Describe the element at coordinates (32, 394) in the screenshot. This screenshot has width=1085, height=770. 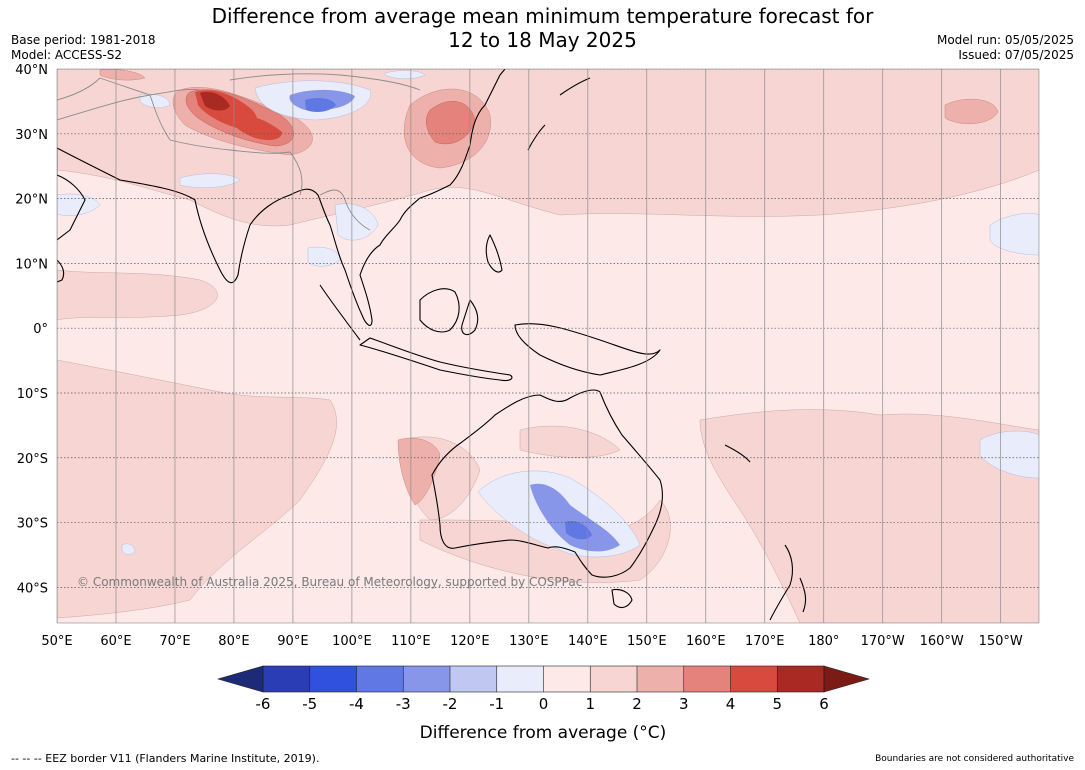
I see `latitude-label: 10°S` at that location.